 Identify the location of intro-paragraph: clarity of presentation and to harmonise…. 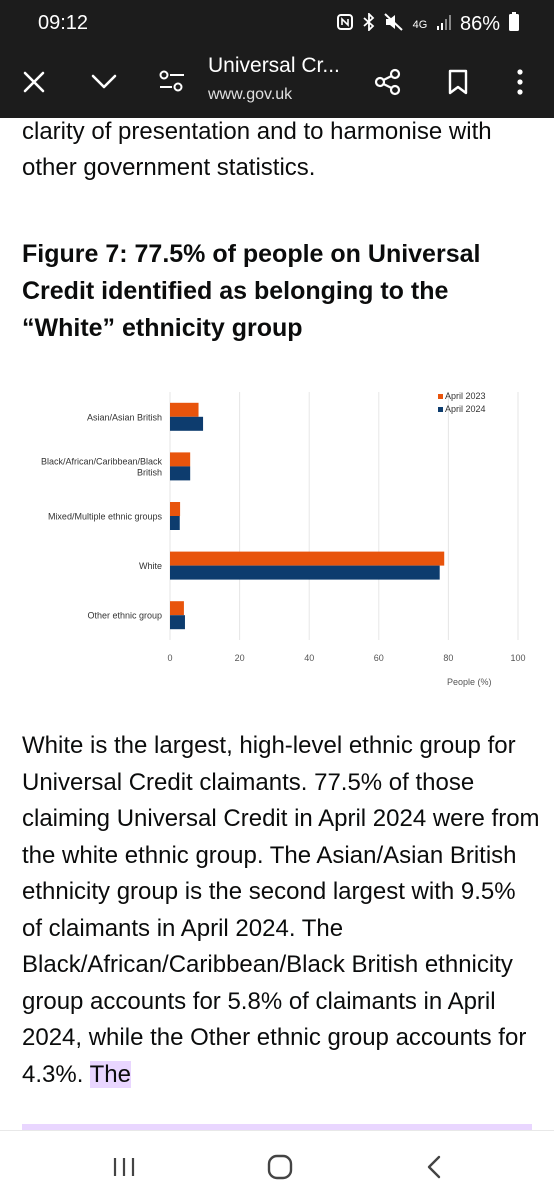
(257, 149).